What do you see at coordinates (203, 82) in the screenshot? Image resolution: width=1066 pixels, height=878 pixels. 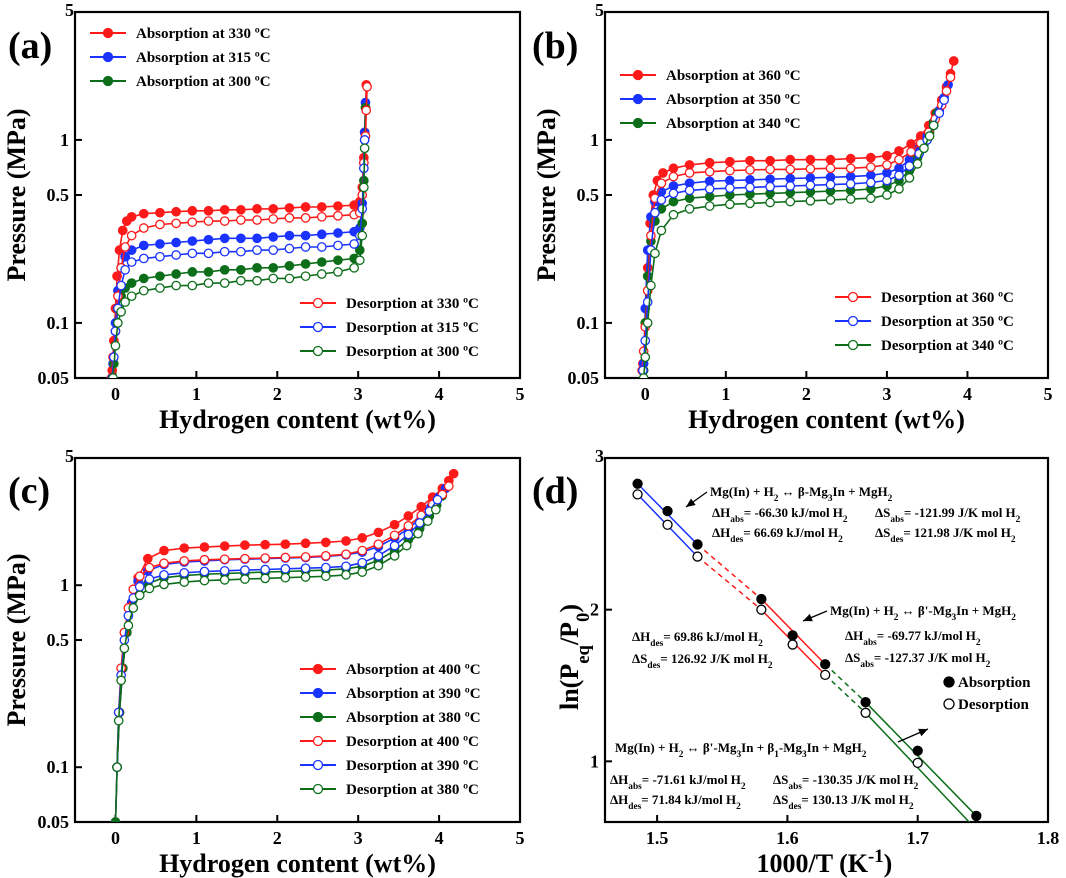 I see `legend-label: Absorption at 300 ºC` at bounding box center [203, 82].